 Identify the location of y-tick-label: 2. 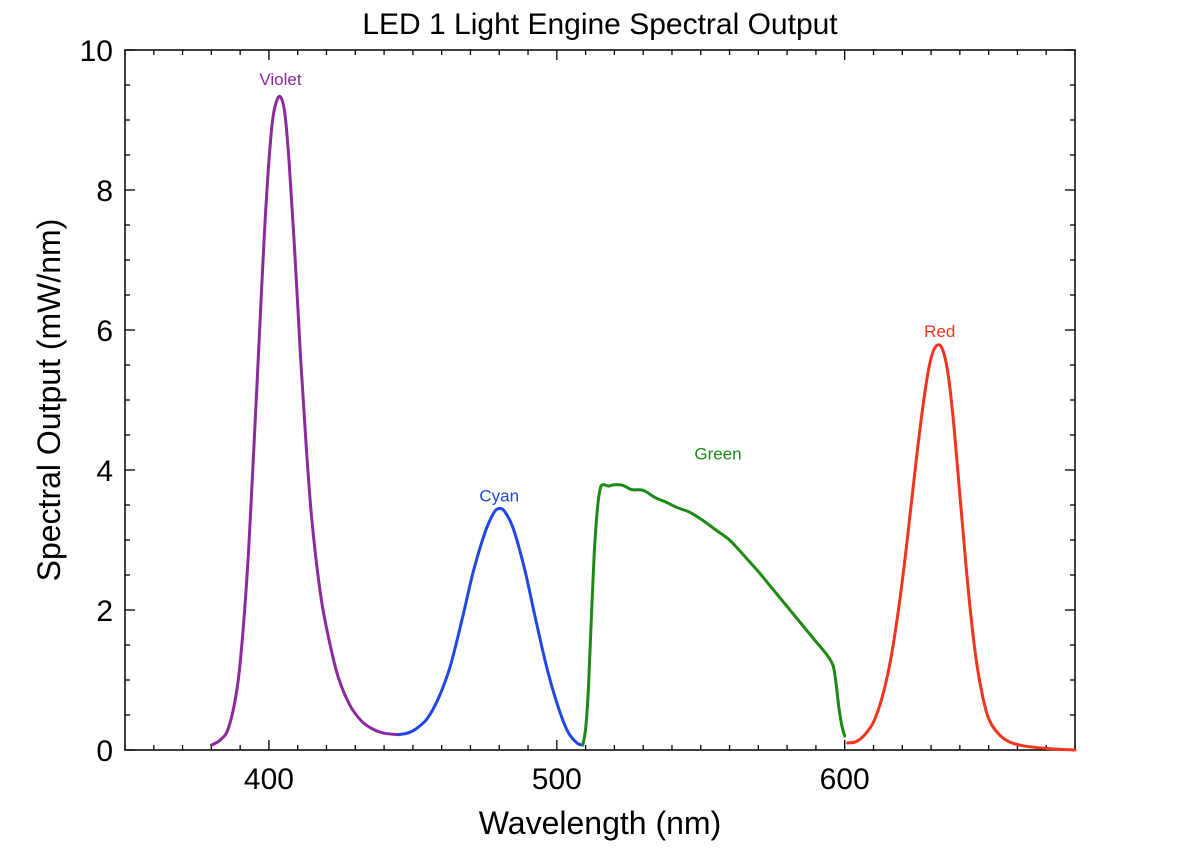
(104, 611).